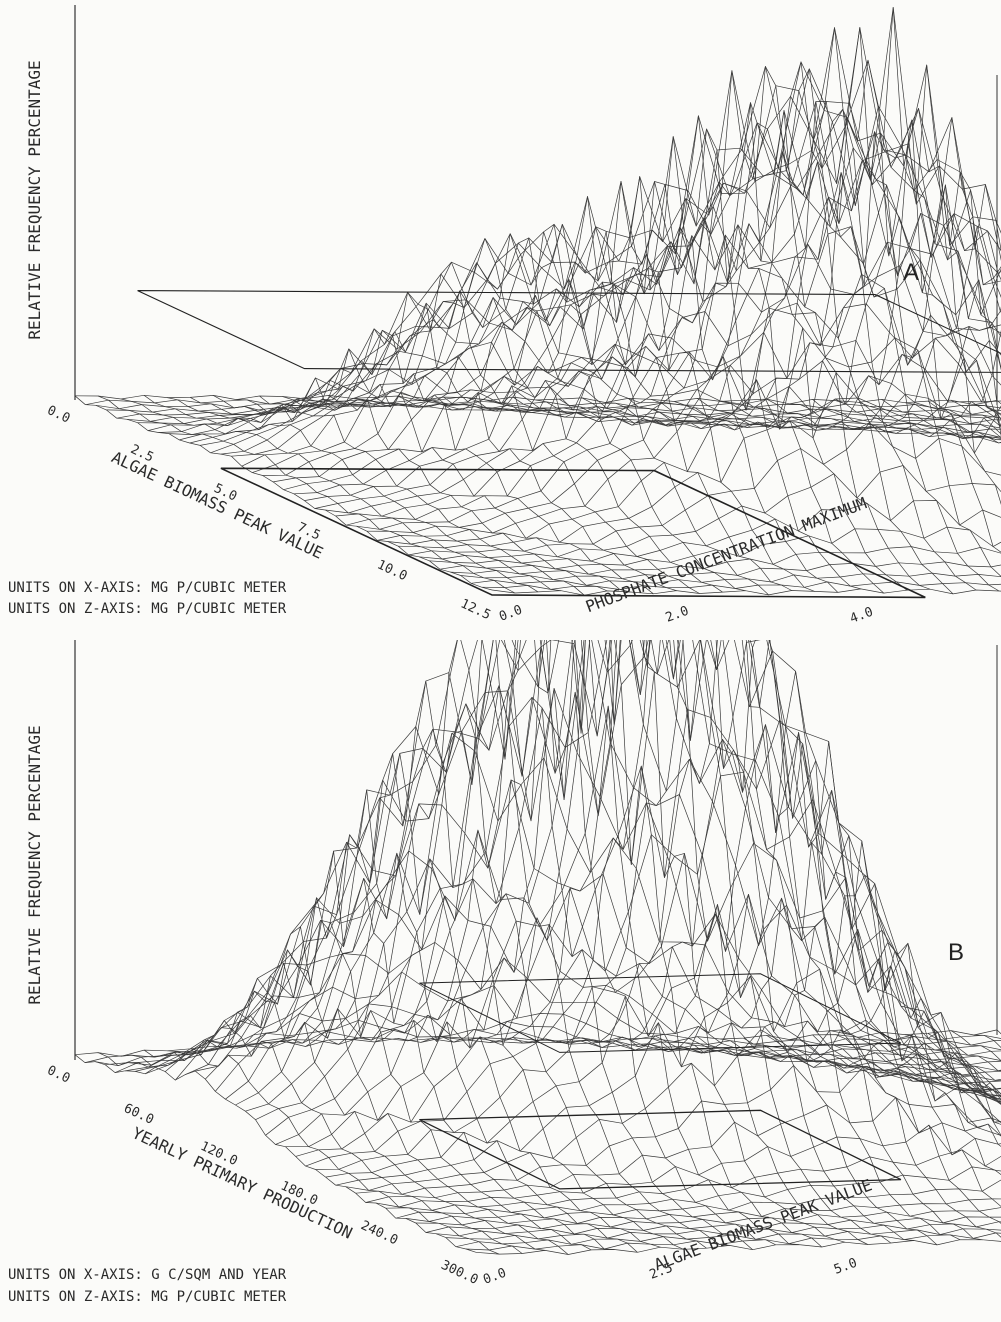  Describe the element at coordinates (147, 1275) in the screenshot. I see `units-note: UNITS ON X-AXIS: G C/SQM AND YEAR` at that location.